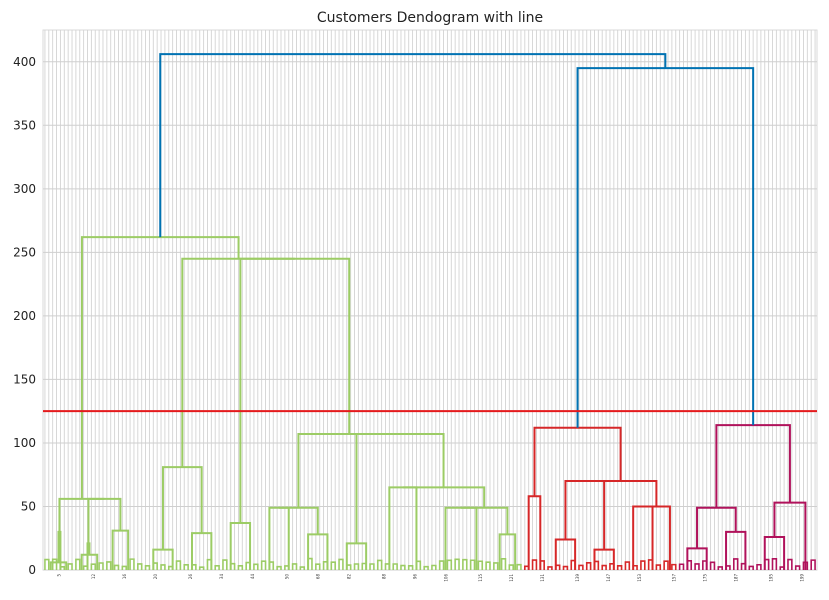 The width and height of the screenshot is (829, 600). What do you see at coordinates (414, 577) in the screenshot?
I see `x-tick-label: 96` at bounding box center [414, 577].